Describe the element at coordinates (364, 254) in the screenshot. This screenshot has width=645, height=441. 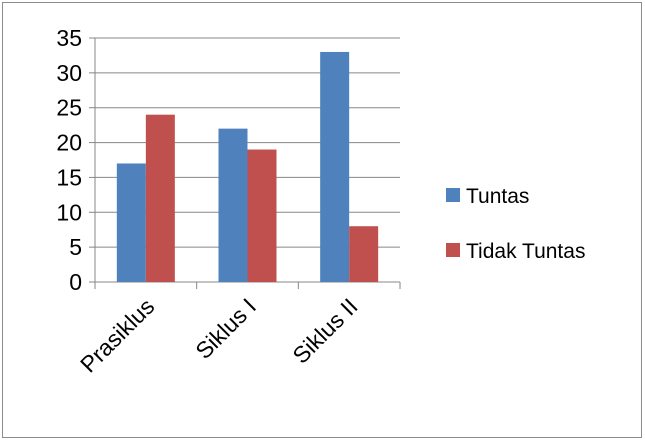
I see `bar-tidak-tuntas-siklus-ii` at that location.